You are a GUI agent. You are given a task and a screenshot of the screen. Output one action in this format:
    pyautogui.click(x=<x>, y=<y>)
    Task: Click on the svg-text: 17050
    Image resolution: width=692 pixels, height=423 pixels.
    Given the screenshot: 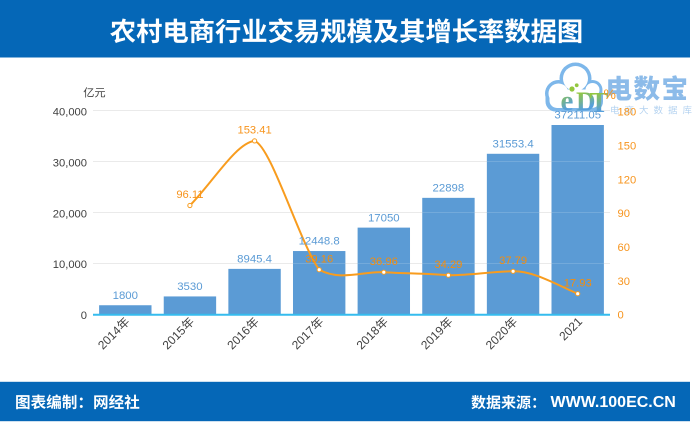 What is the action you would take?
    pyautogui.click(x=384, y=218)
    